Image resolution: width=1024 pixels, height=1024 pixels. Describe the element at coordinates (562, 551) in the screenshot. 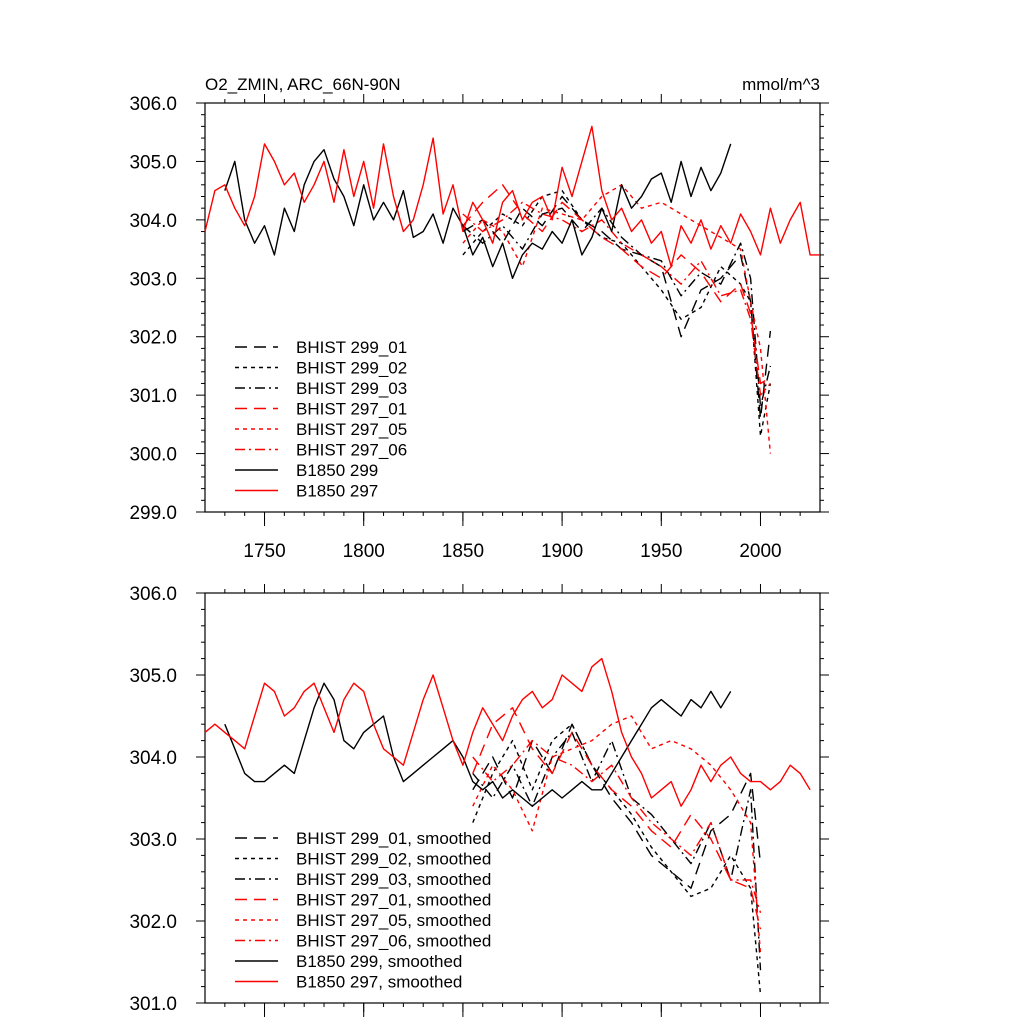

I see `top-x-tick-label: 1900` at that location.